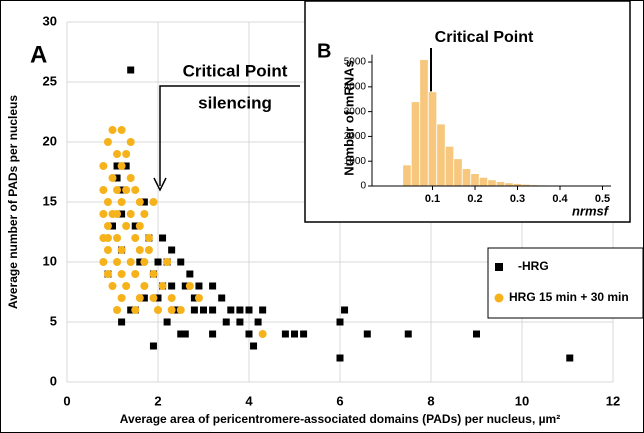 Image resolution: width=644 pixels, height=433 pixels. Describe the element at coordinates (50, 260) in the screenshot. I see `y-tick-label: 10` at that location.